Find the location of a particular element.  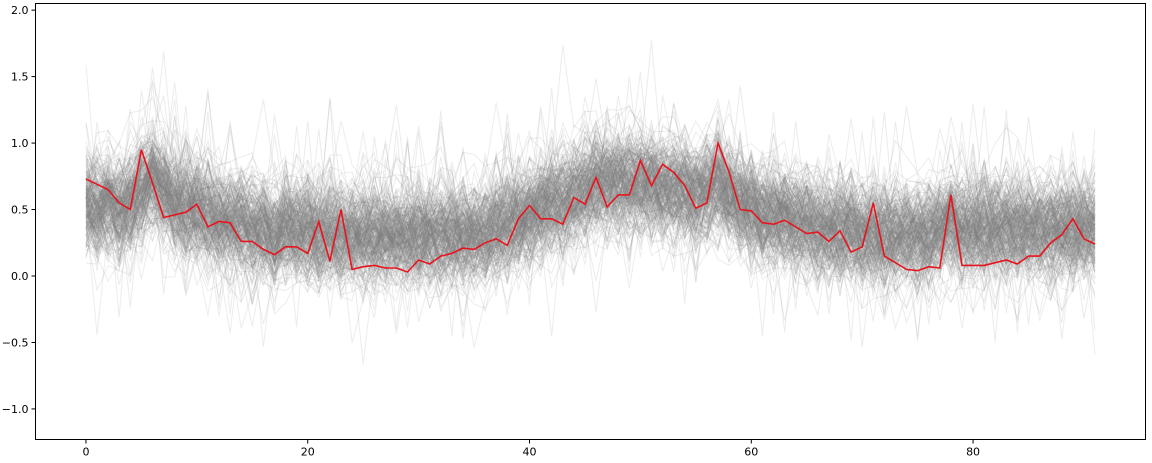

y-tick-label: −1.0 is located at coordinates (15, 409).